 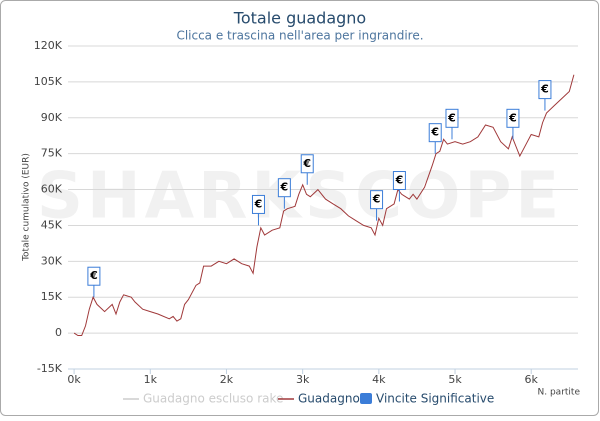 I want to click on x-tick-label: 6k, so click(x=532, y=379).